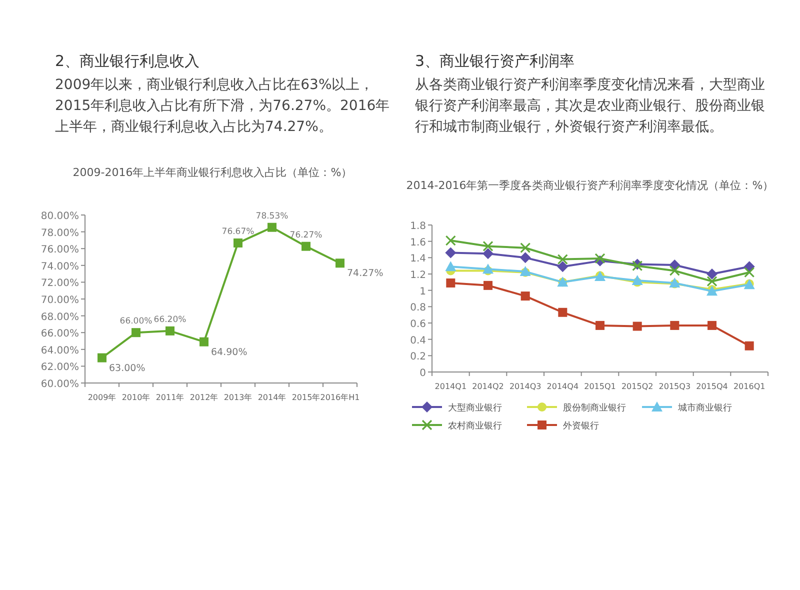 The width and height of the screenshot is (800, 590). Describe the element at coordinates (581, 426) in the screenshot. I see `legend-label: 外资银行` at that location.